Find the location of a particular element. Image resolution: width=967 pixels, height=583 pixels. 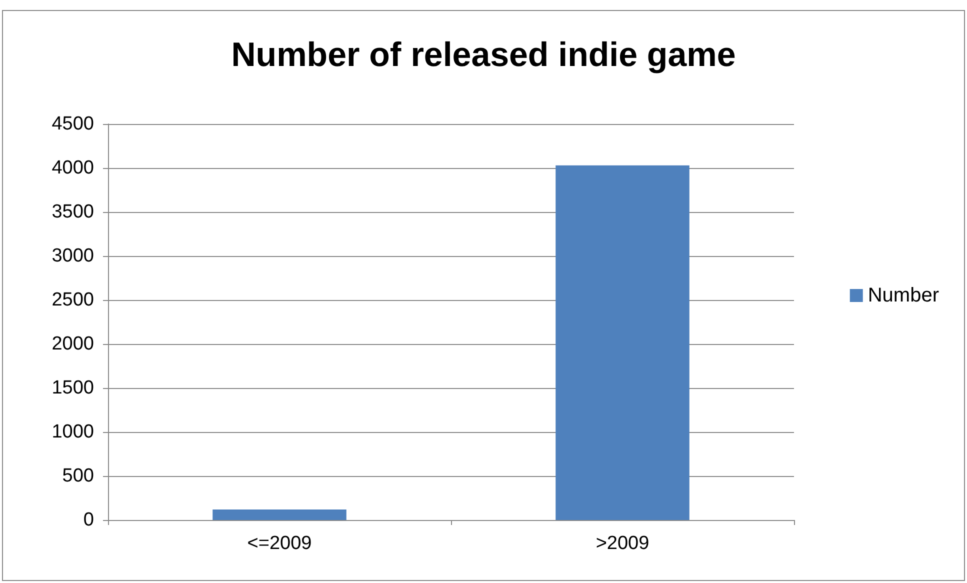

y-tick-label: 0 is located at coordinates (88, 520).